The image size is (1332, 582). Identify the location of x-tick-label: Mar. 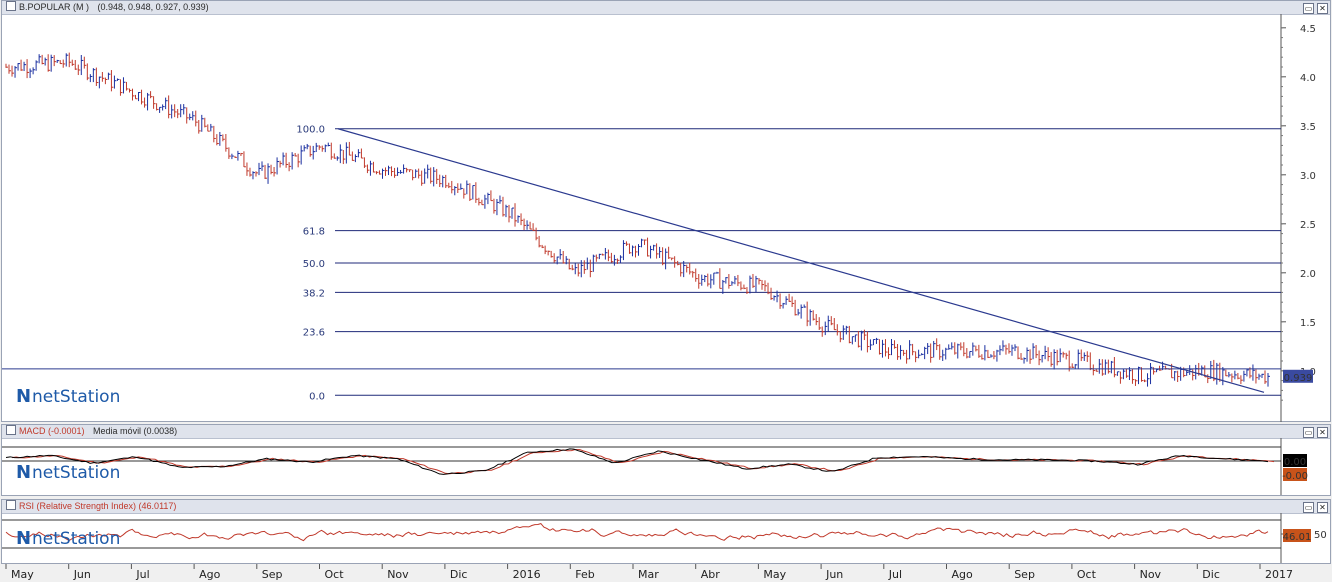
(648, 574).